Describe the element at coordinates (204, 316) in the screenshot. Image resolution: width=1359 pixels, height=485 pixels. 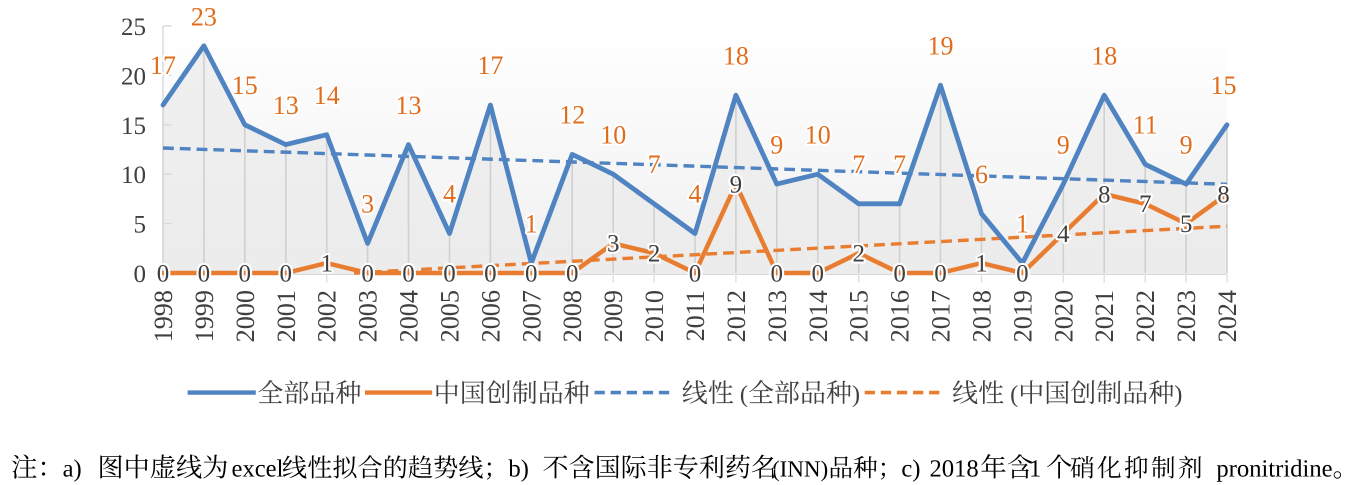
I see `svg-text: 1999` at that location.